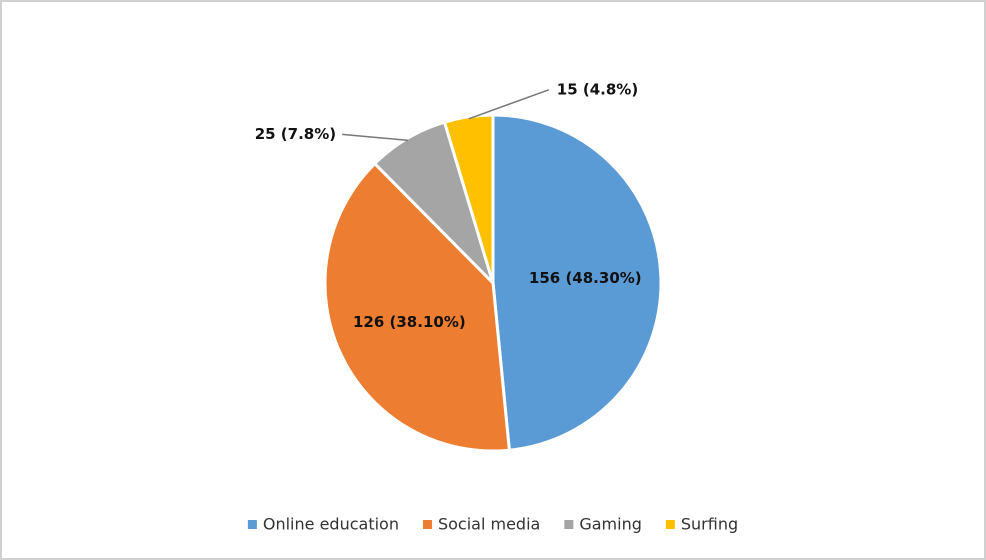  What do you see at coordinates (597, 89) in the screenshot?
I see `data-label: 15 (4.8%)` at bounding box center [597, 89].